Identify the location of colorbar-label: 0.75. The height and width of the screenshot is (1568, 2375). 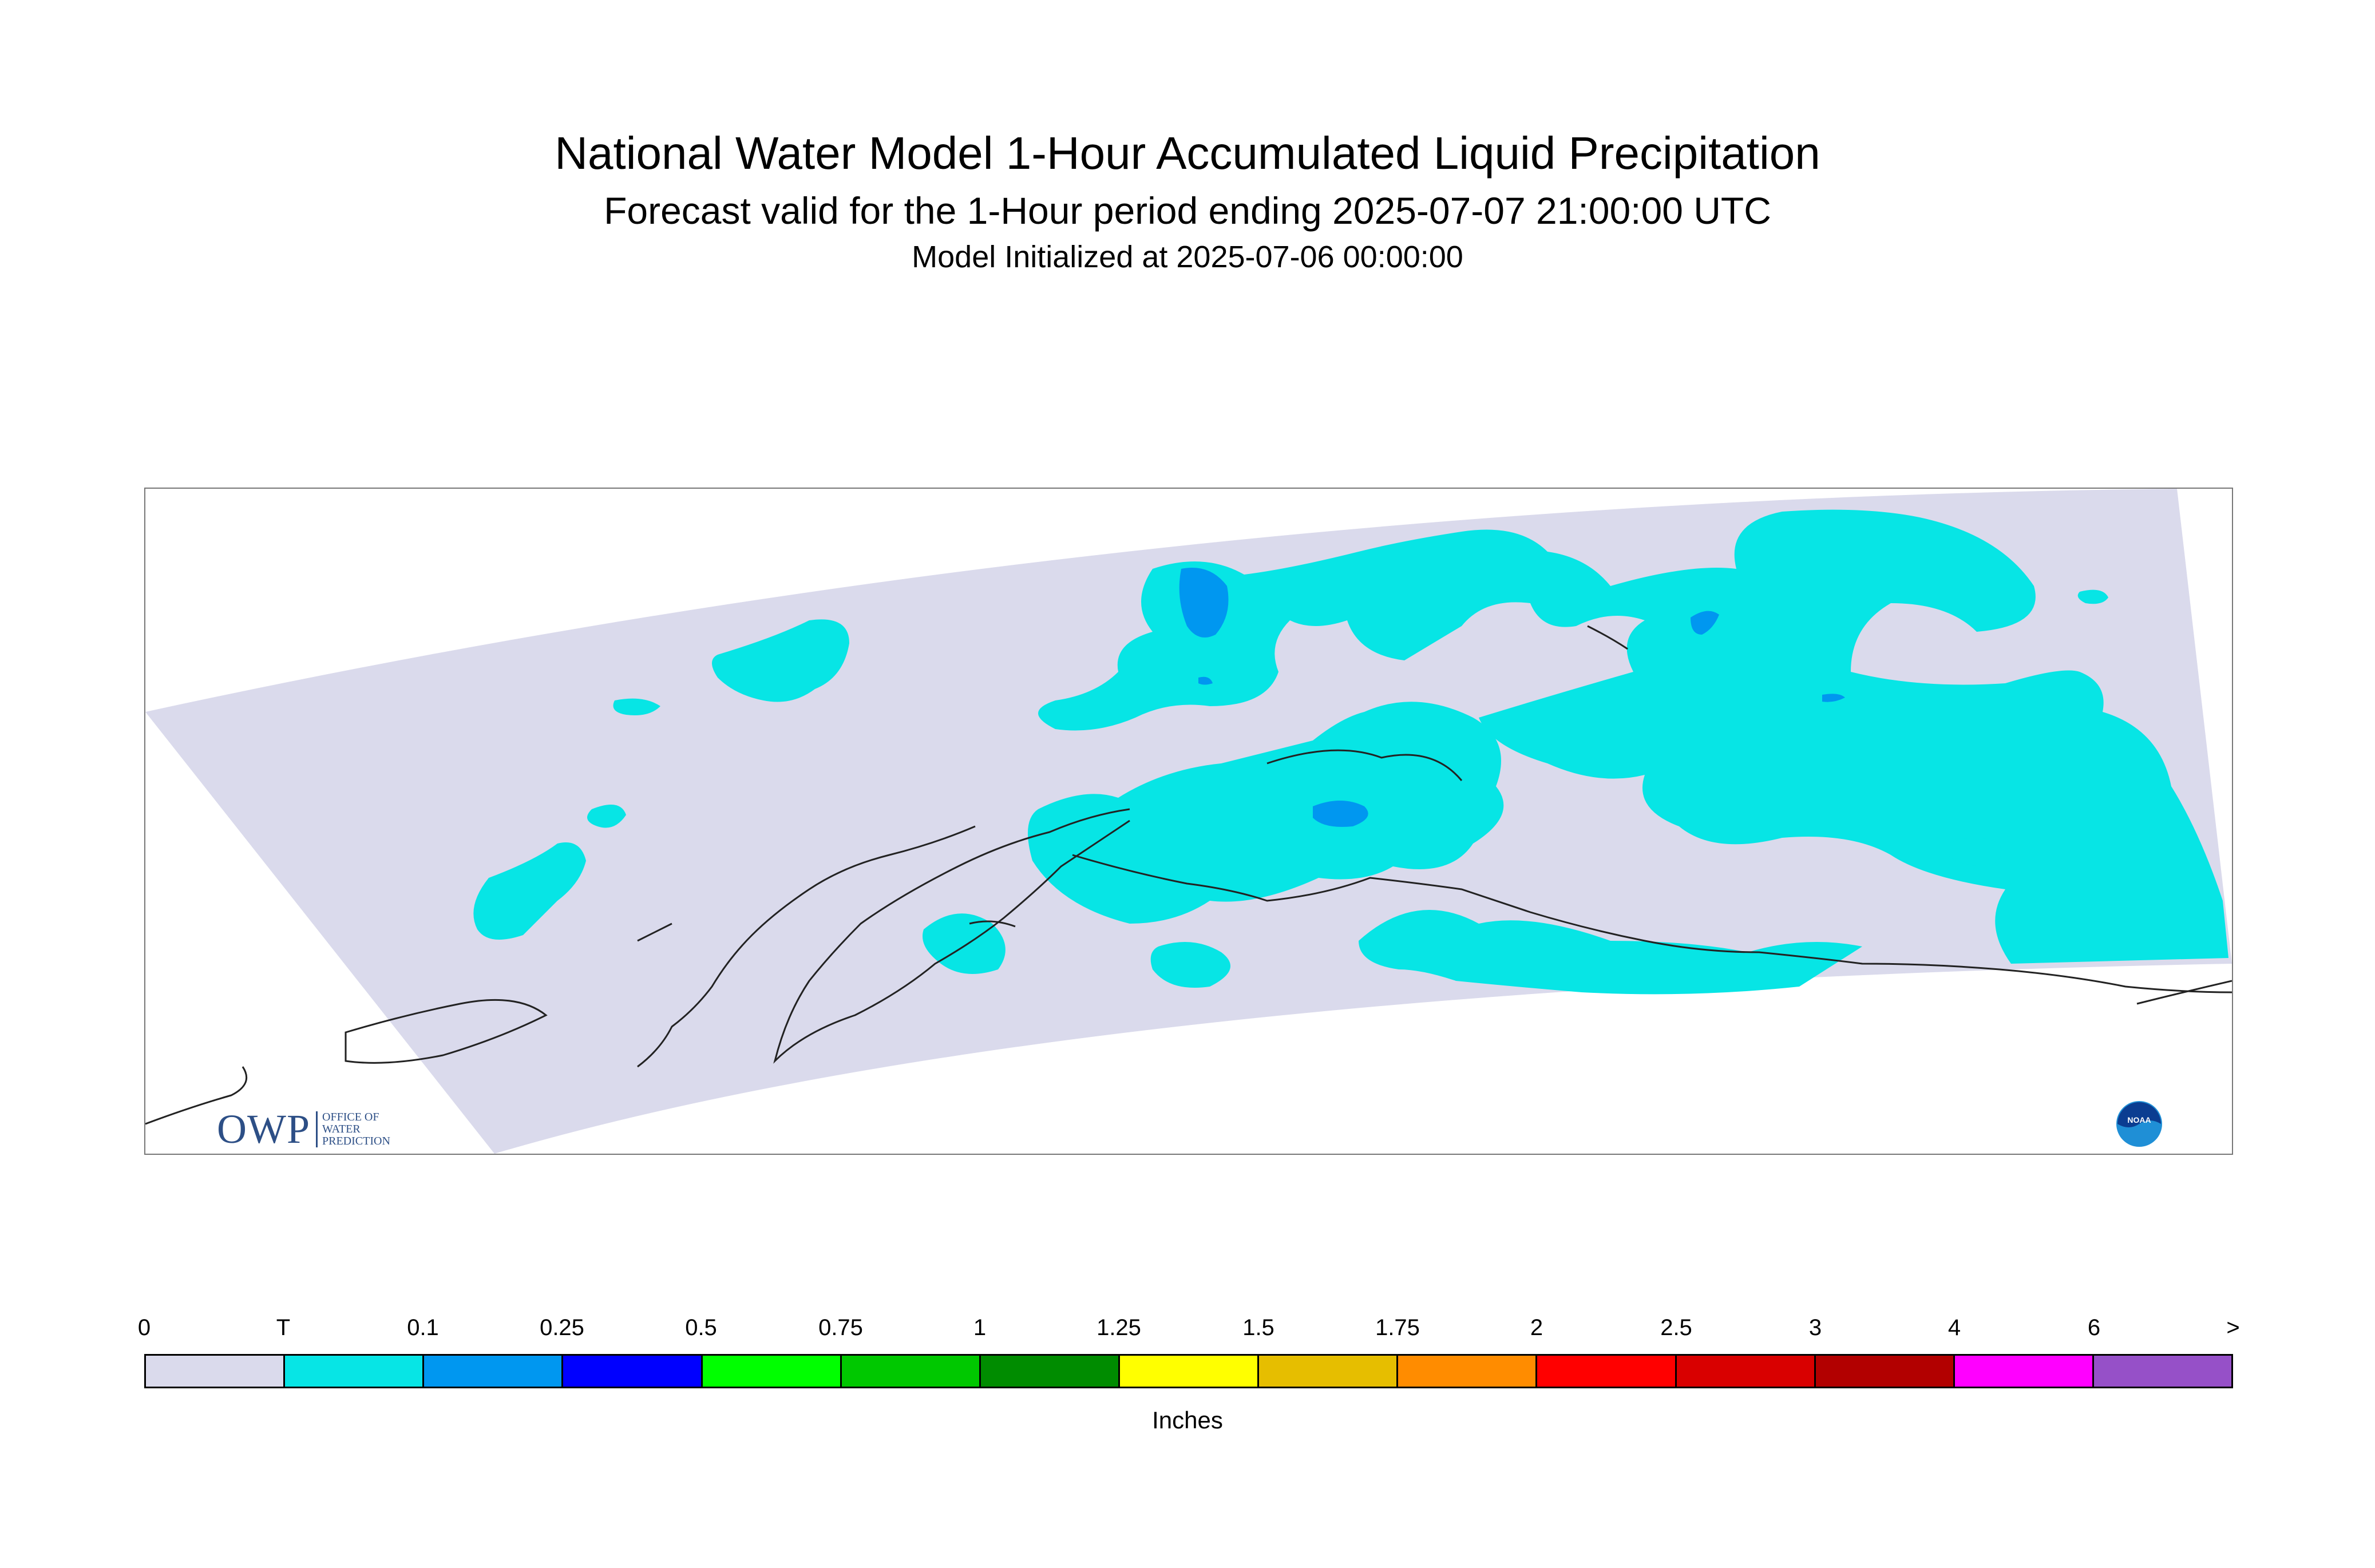
(841, 1327).